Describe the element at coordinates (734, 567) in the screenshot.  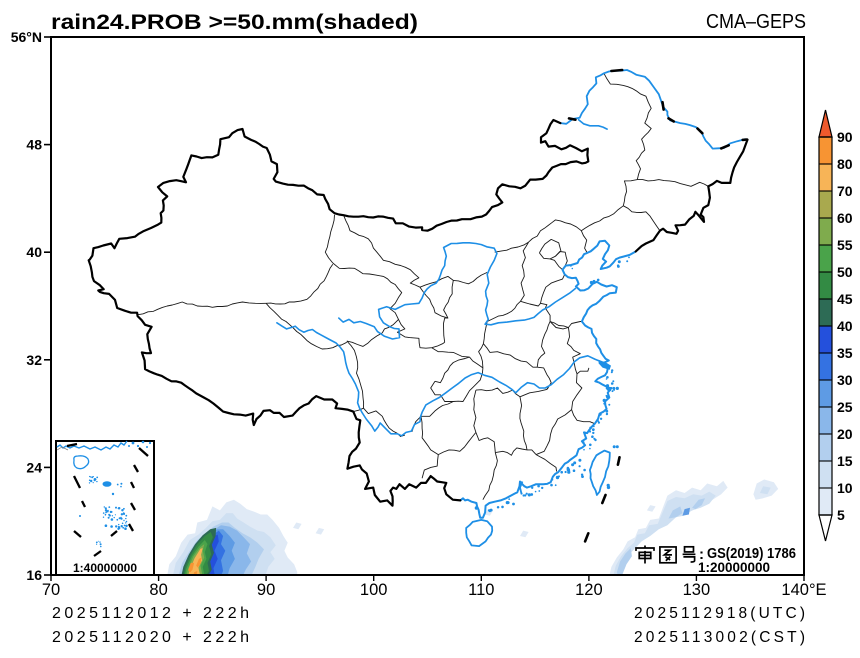
I see `svg-text: 1:20000000` at that location.